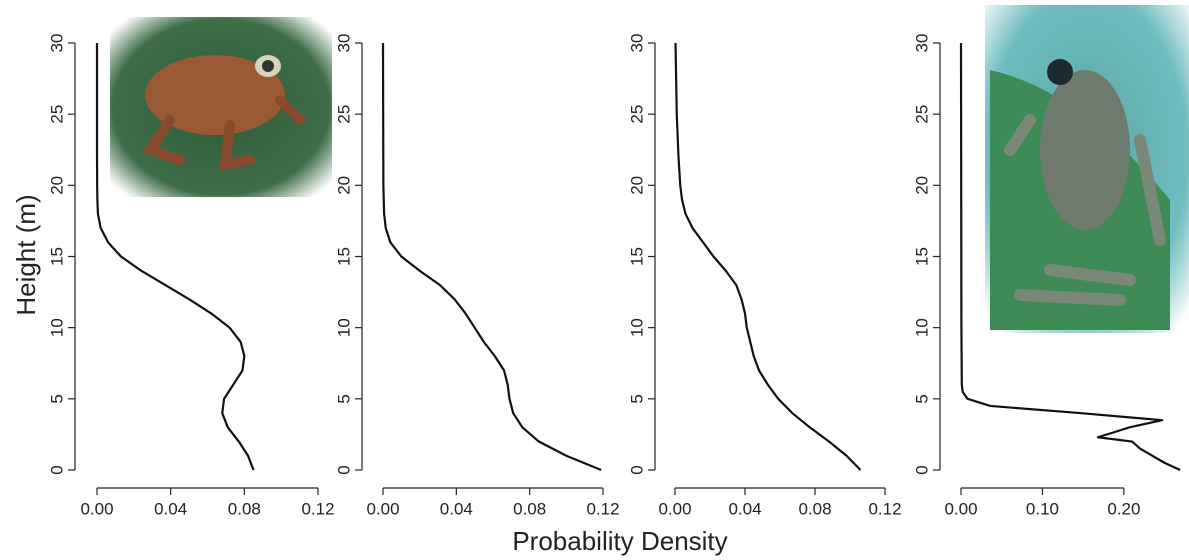 Image resolution: width=1189 pixels, height=560 pixels. I want to click on x-tick-label: 0.20, so click(1123, 508).